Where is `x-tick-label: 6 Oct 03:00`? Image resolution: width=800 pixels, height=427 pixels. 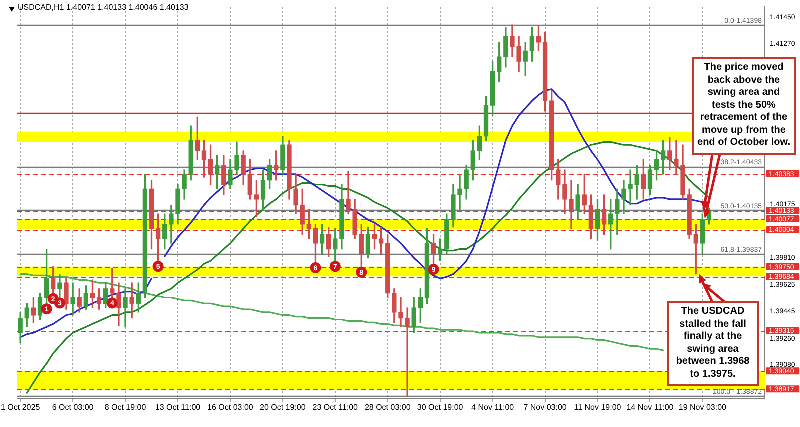 x-tick-label: 6 Oct 03:00 is located at coordinates (73, 407).